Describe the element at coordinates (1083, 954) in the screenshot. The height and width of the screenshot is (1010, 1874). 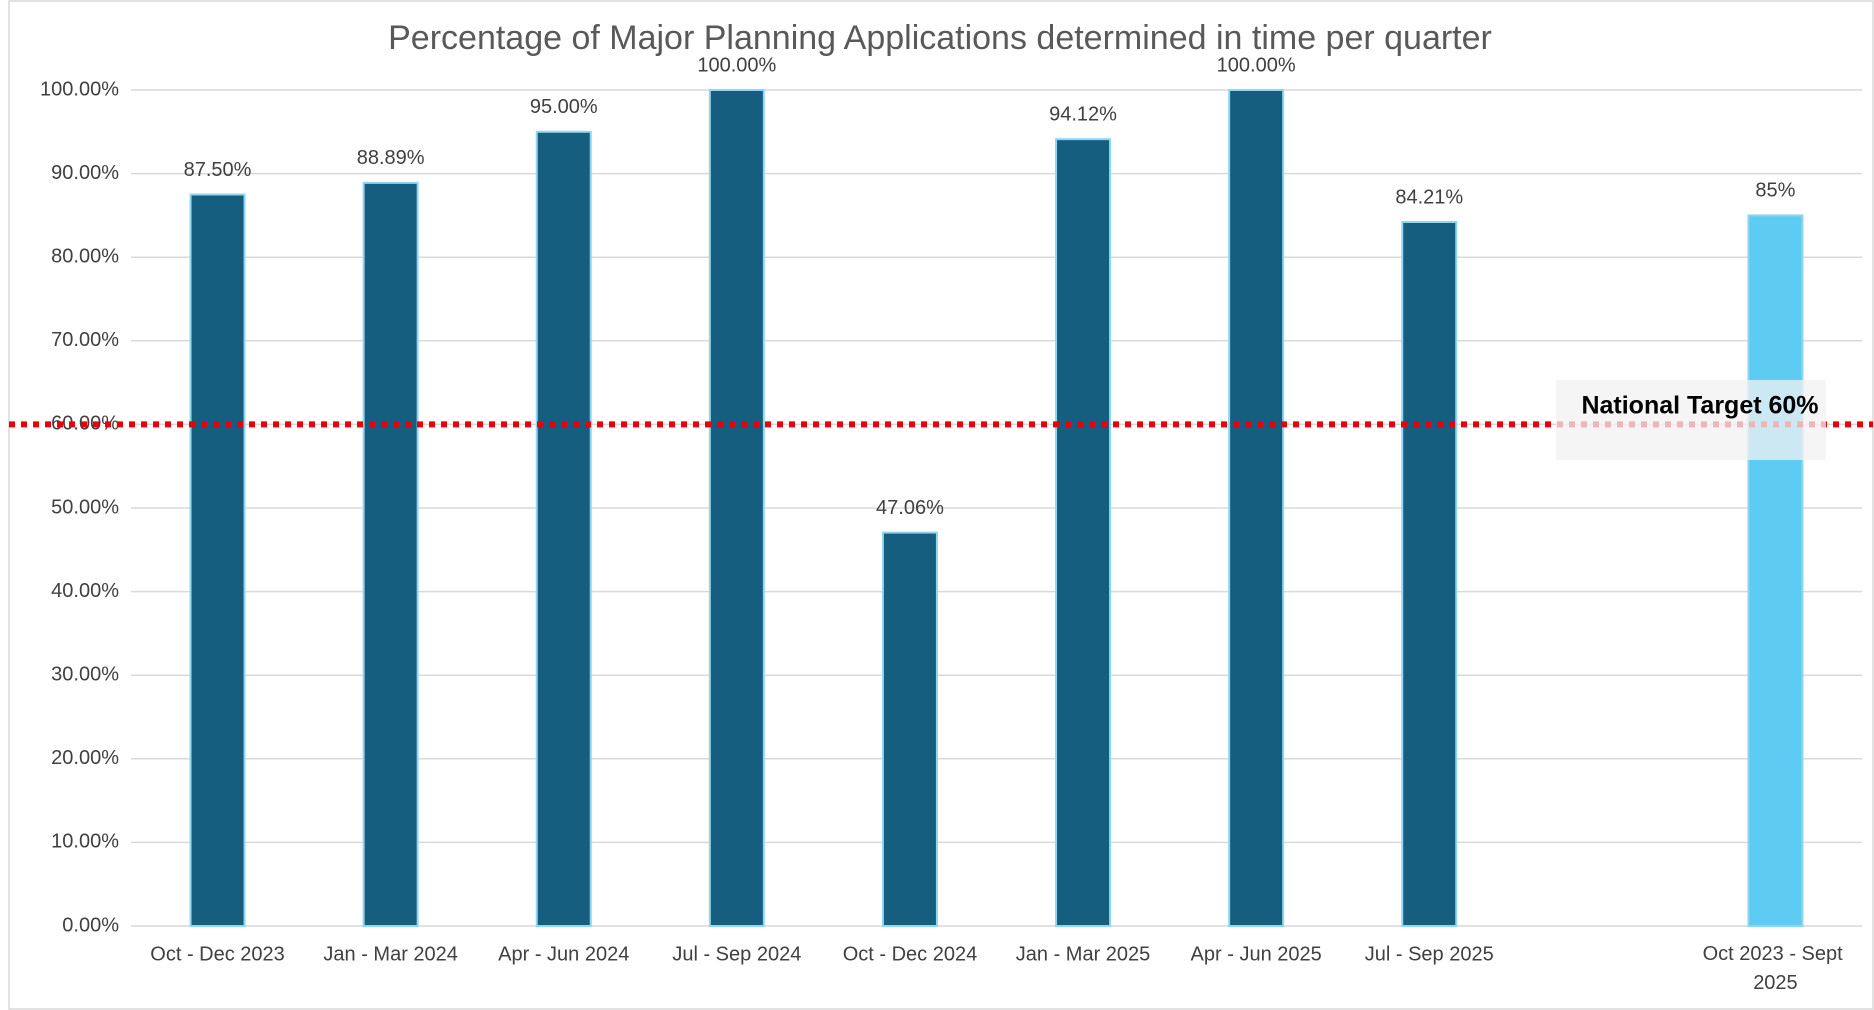
I see `x-tick-label: Jan - Mar 2025` at that location.